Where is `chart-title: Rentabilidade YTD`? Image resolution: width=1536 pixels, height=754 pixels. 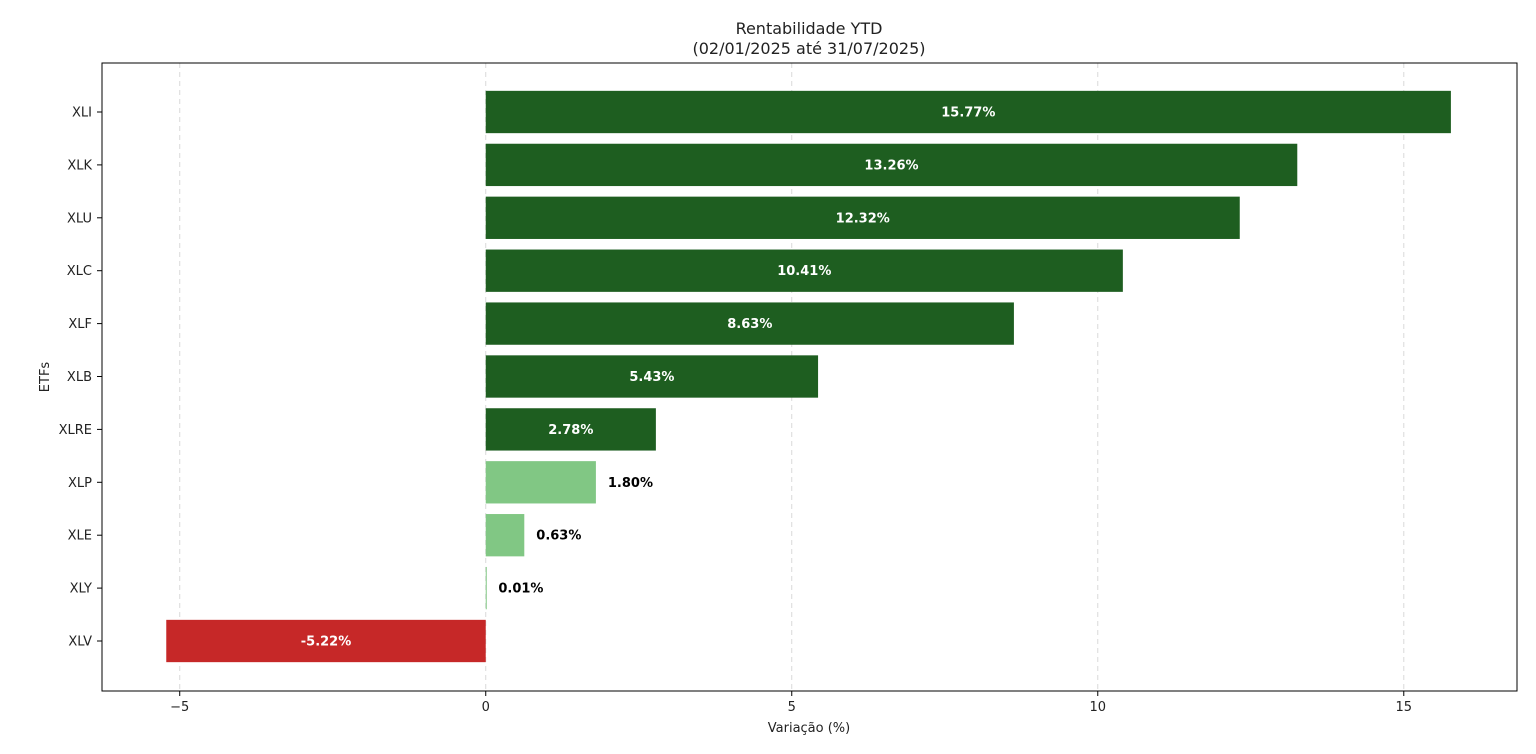
chart-title: Rentabilidade YTD is located at coordinates (809, 28).